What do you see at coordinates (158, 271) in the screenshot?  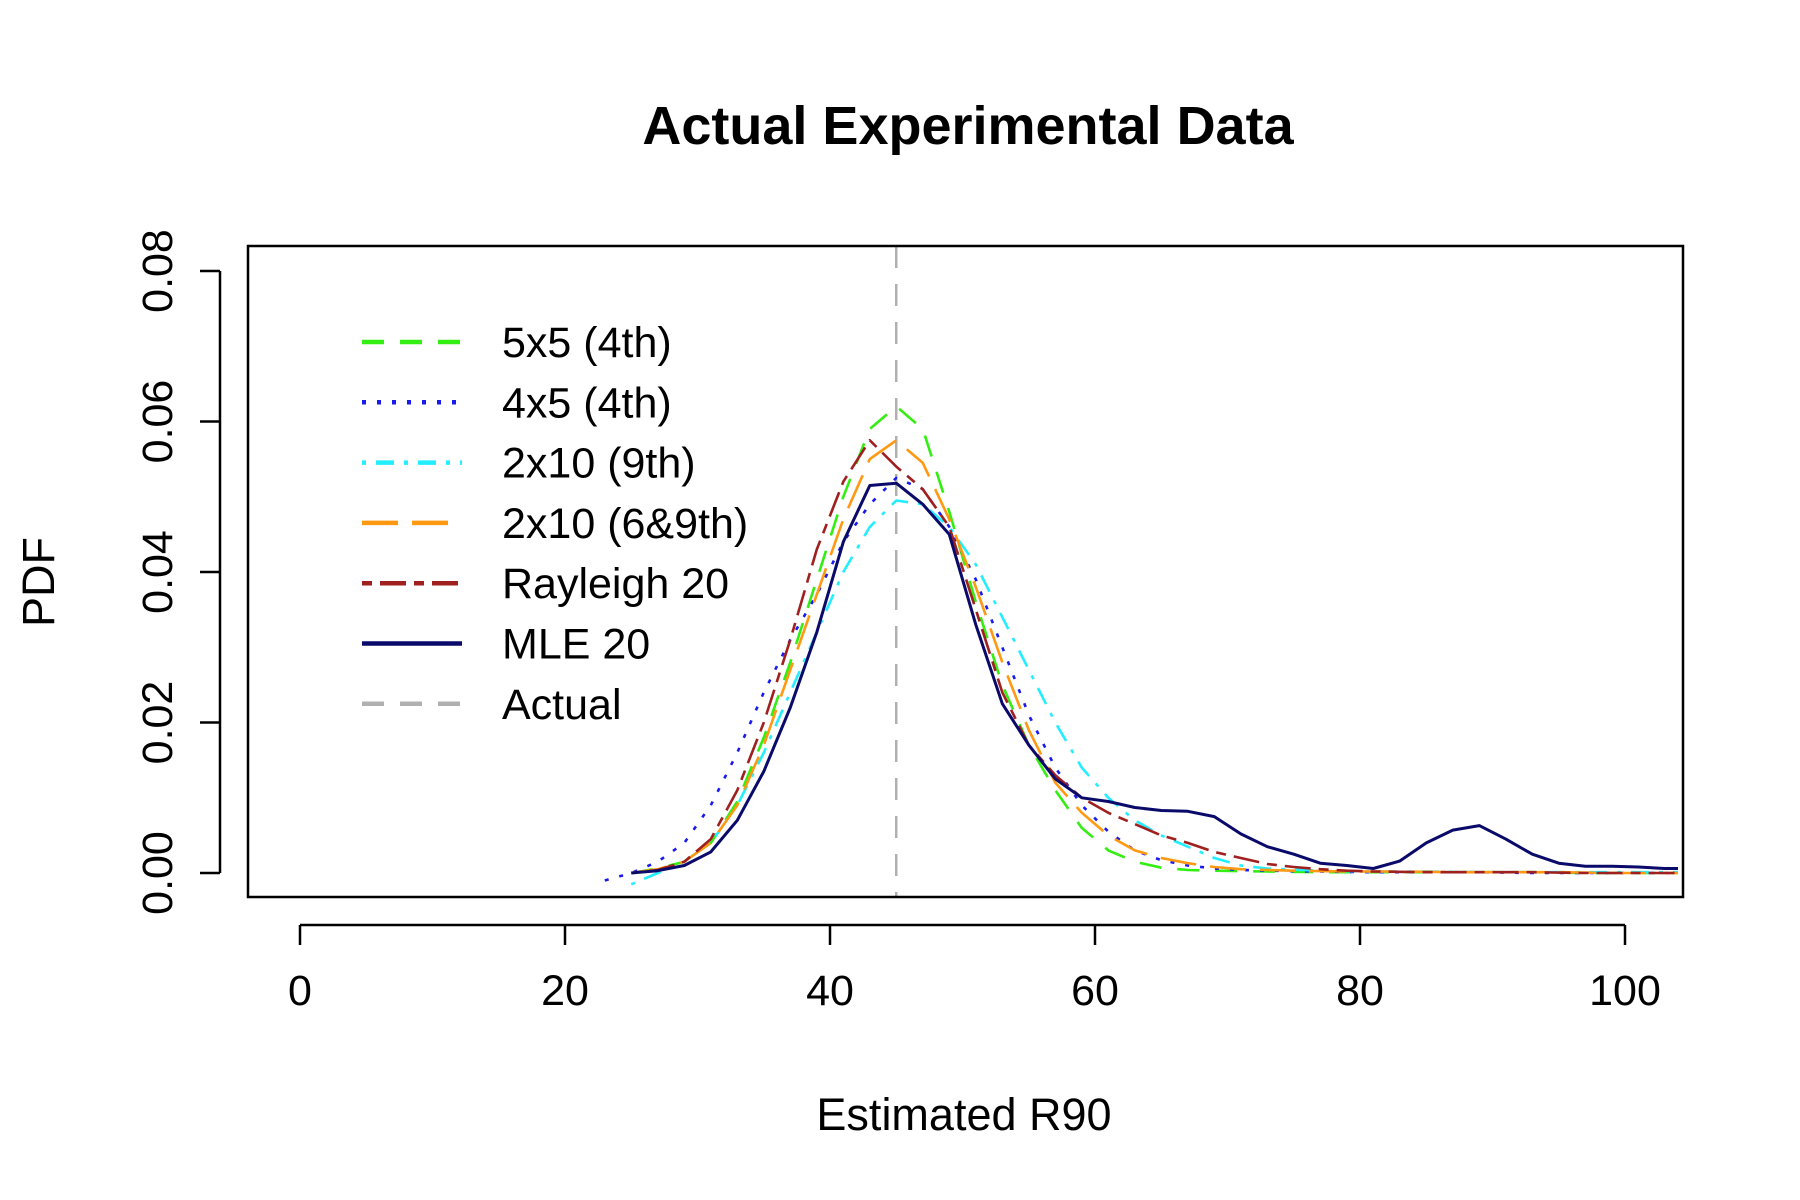 I see `y-tick-label: 0.08` at bounding box center [158, 271].